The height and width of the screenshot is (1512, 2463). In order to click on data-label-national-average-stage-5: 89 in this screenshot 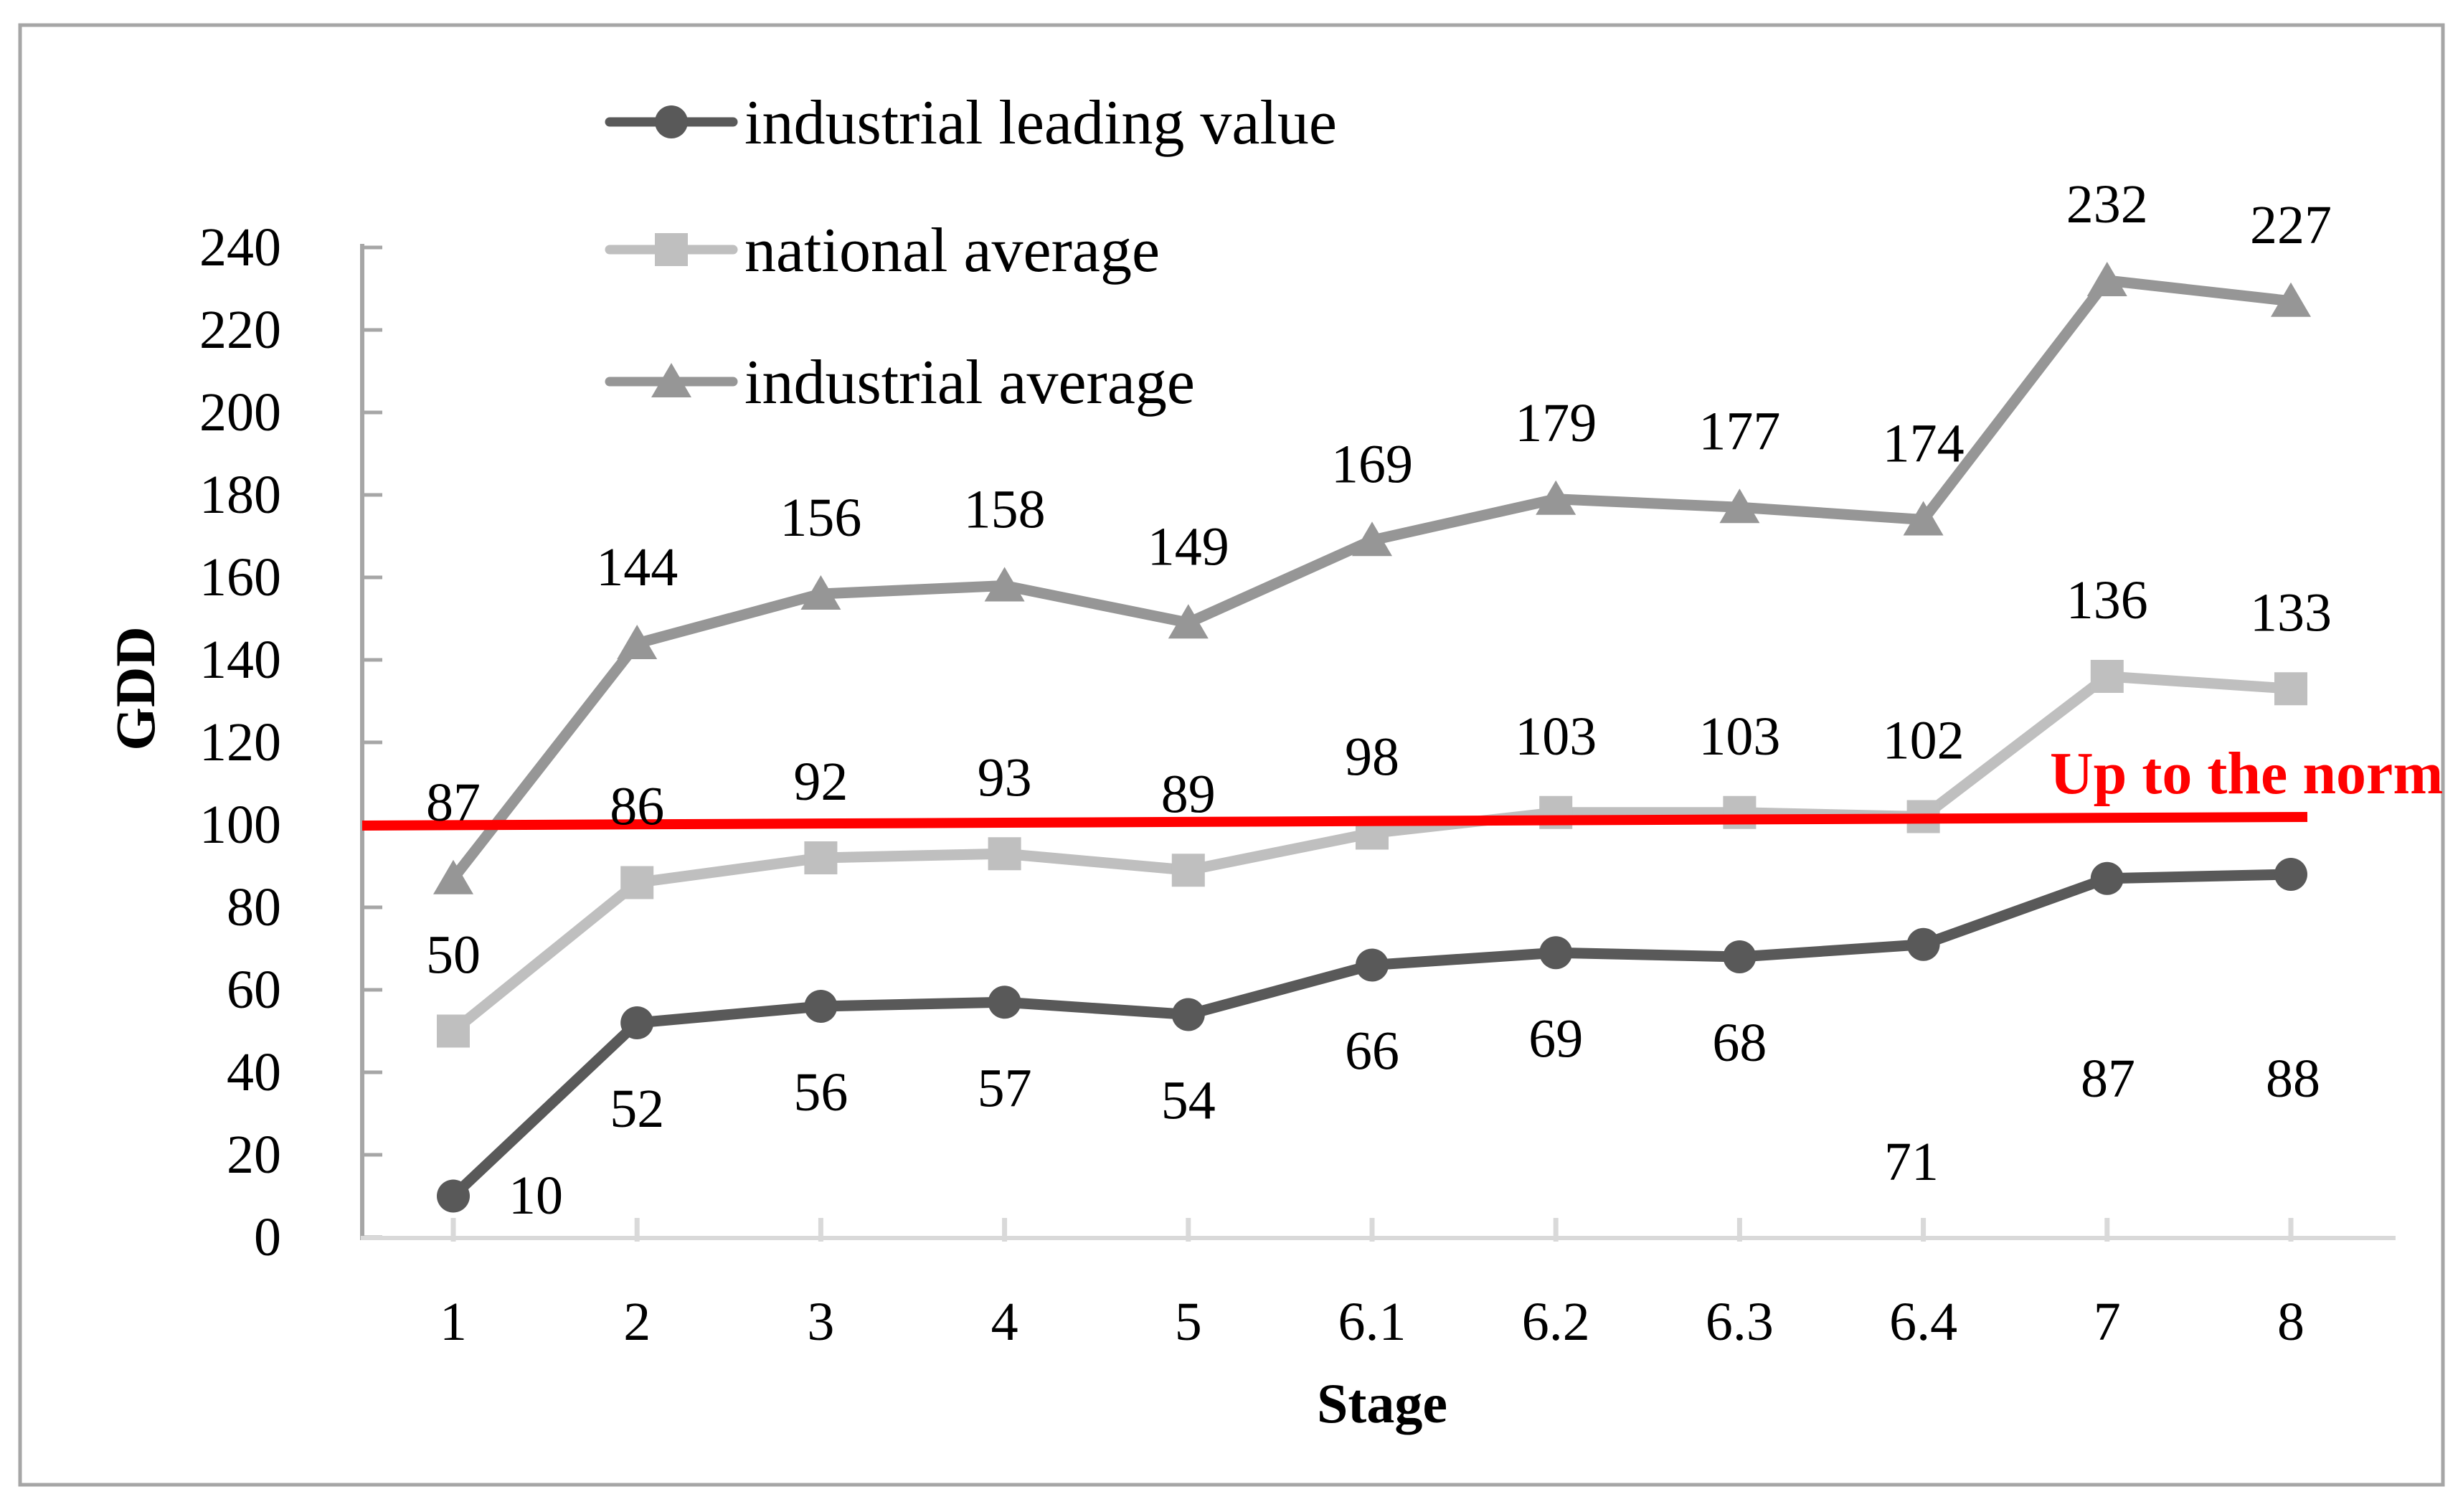, I will do `click(1189, 794)`.